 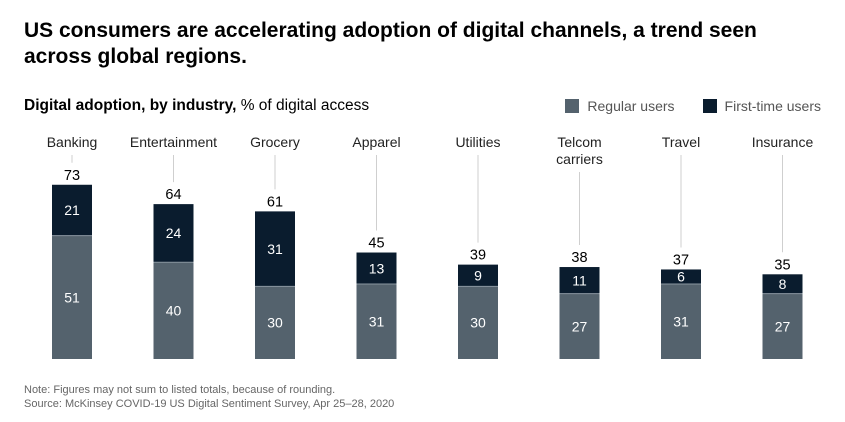 I want to click on bar-regular-grocery, so click(x=275, y=322).